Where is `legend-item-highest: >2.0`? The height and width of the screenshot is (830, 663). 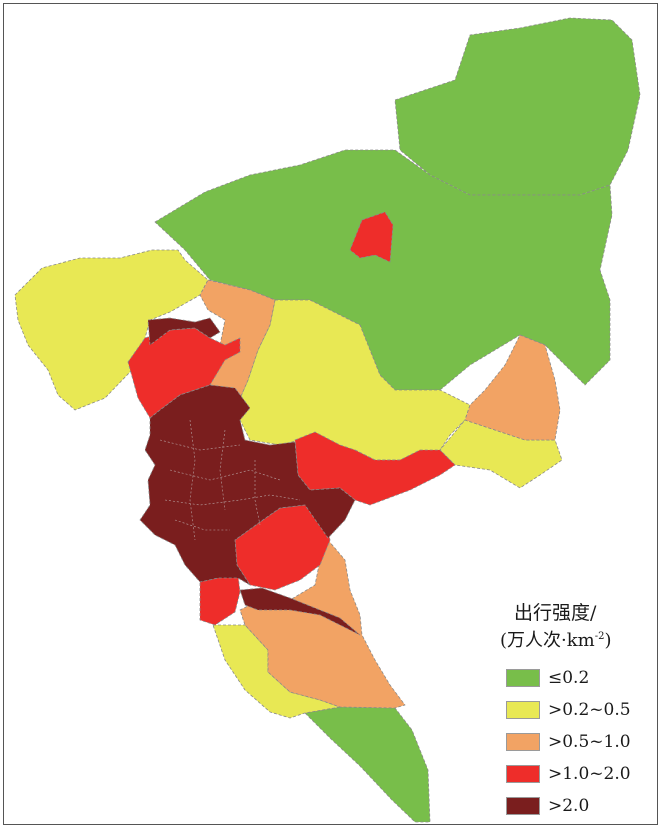
legend-item-highest: >2.0 is located at coordinates (547, 806).